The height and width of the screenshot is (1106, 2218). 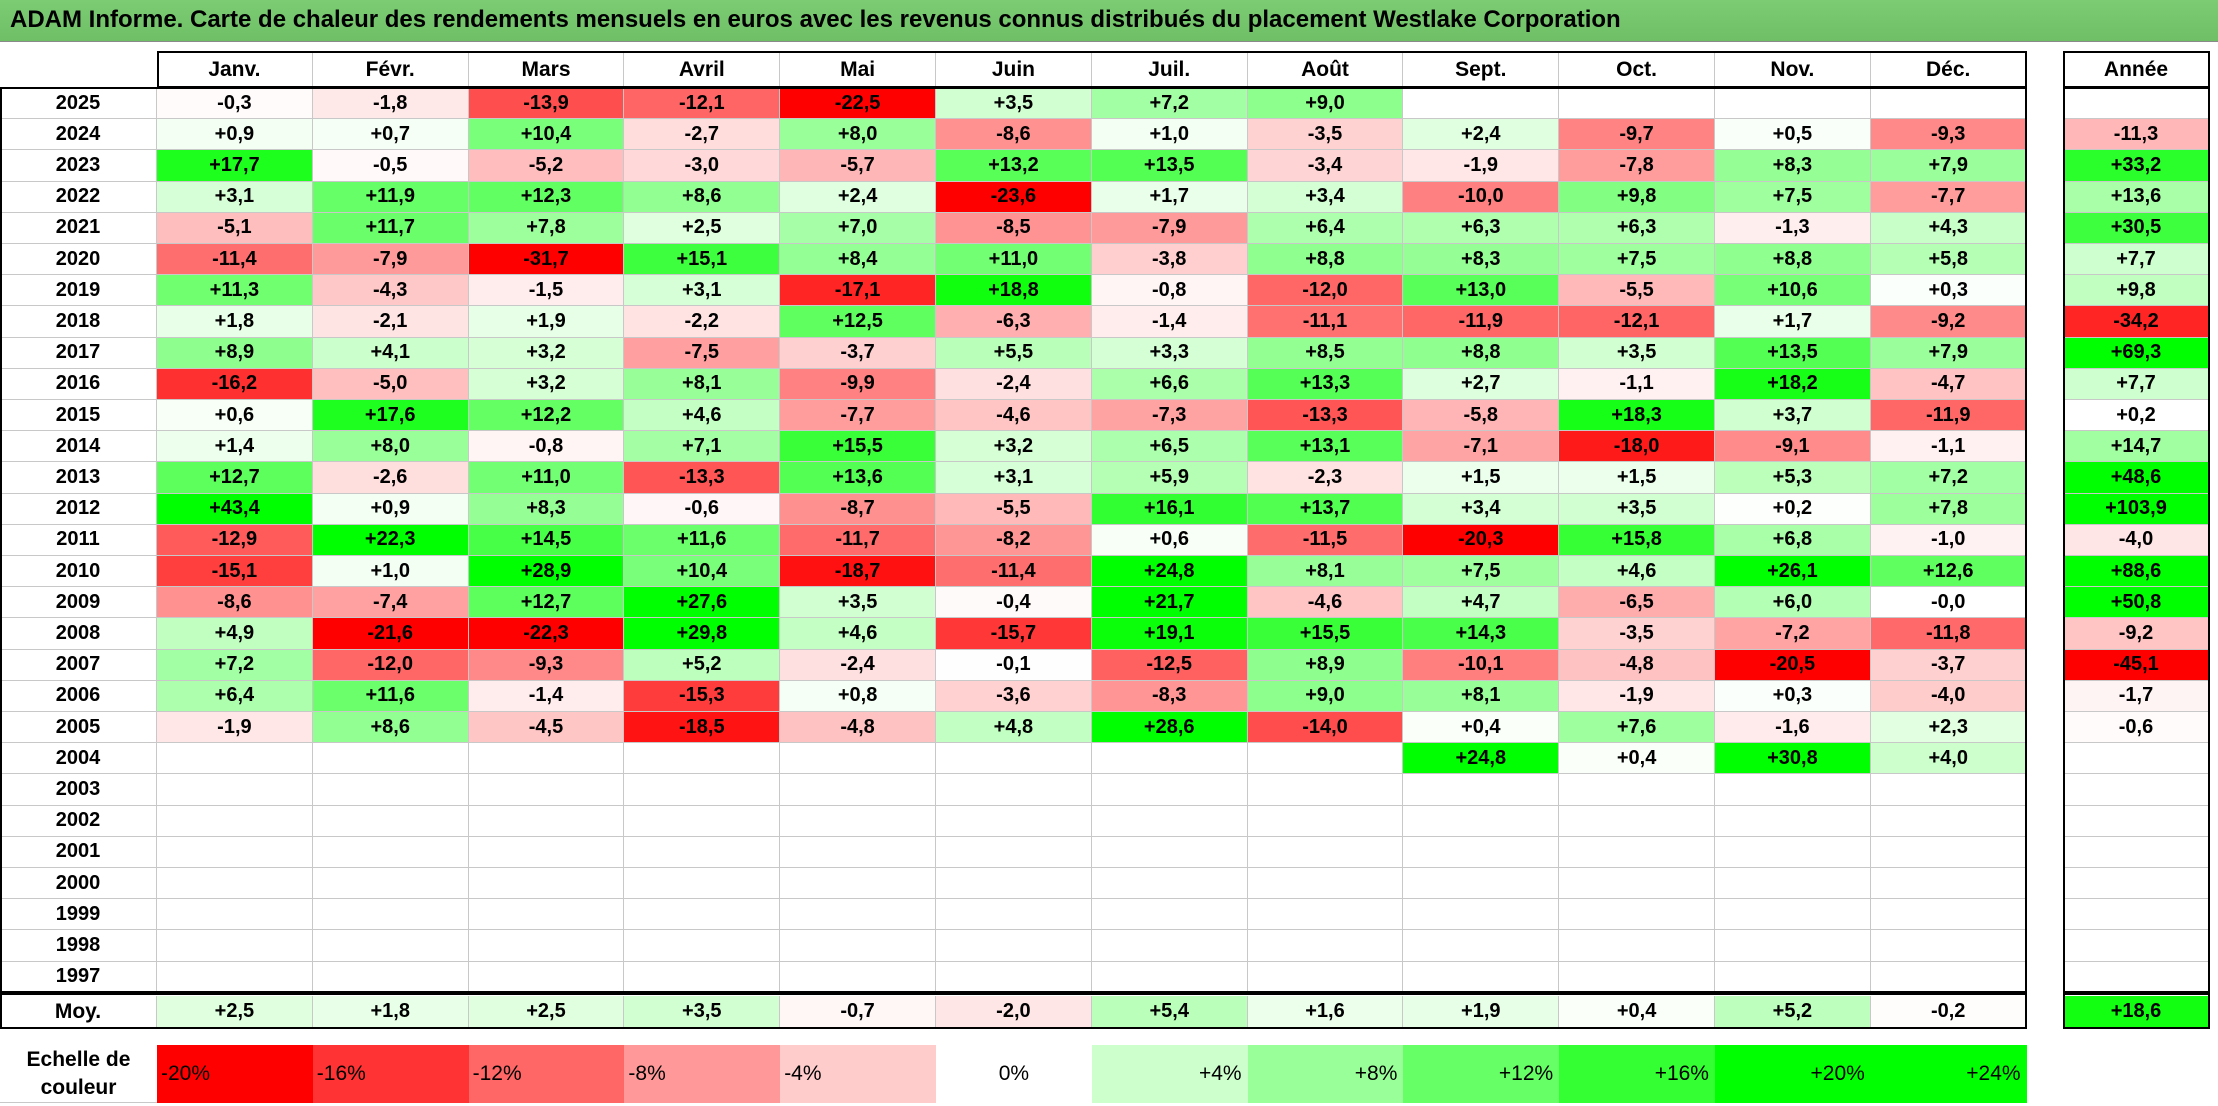 What do you see at coordinates (858, 665) in the screenshot?
I see `heatmap-cell: -2,4` at bounding box center [858, 665].